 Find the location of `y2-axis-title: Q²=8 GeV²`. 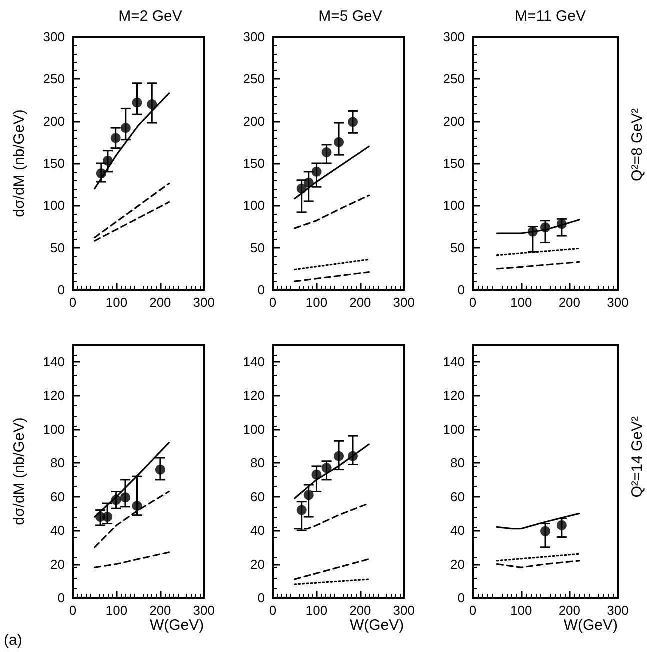

y2-axis-title: Q²=8 GeV² is located at coordinates (637, 145).